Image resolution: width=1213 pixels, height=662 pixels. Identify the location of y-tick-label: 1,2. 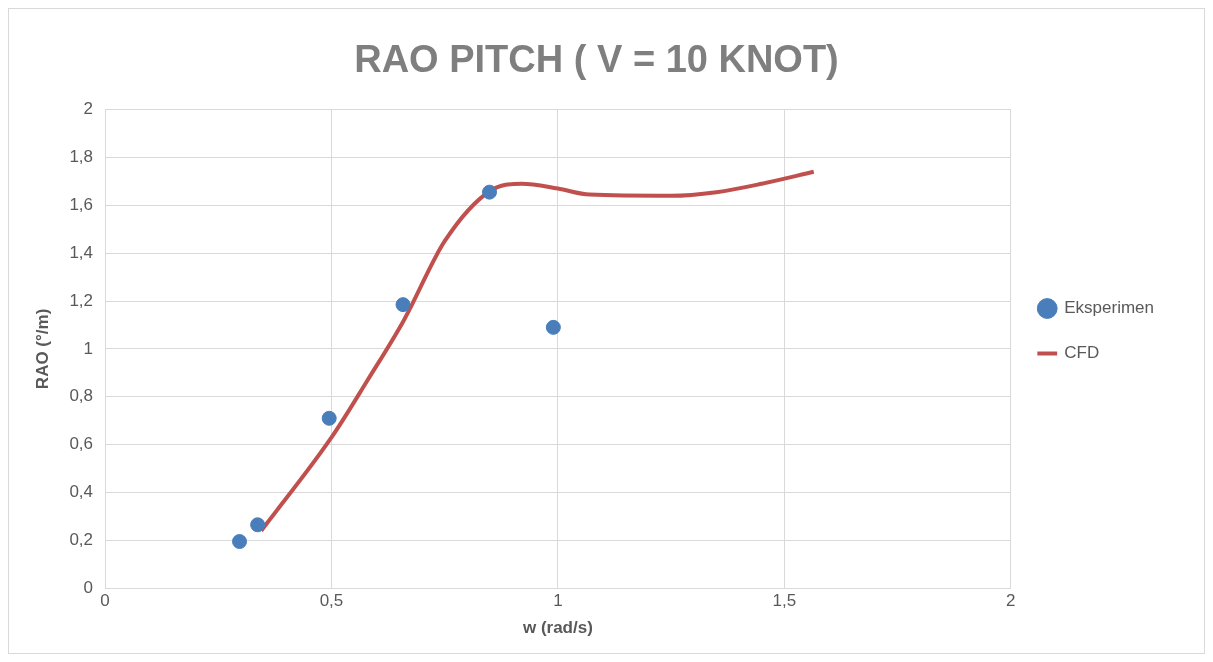
(81, 300).